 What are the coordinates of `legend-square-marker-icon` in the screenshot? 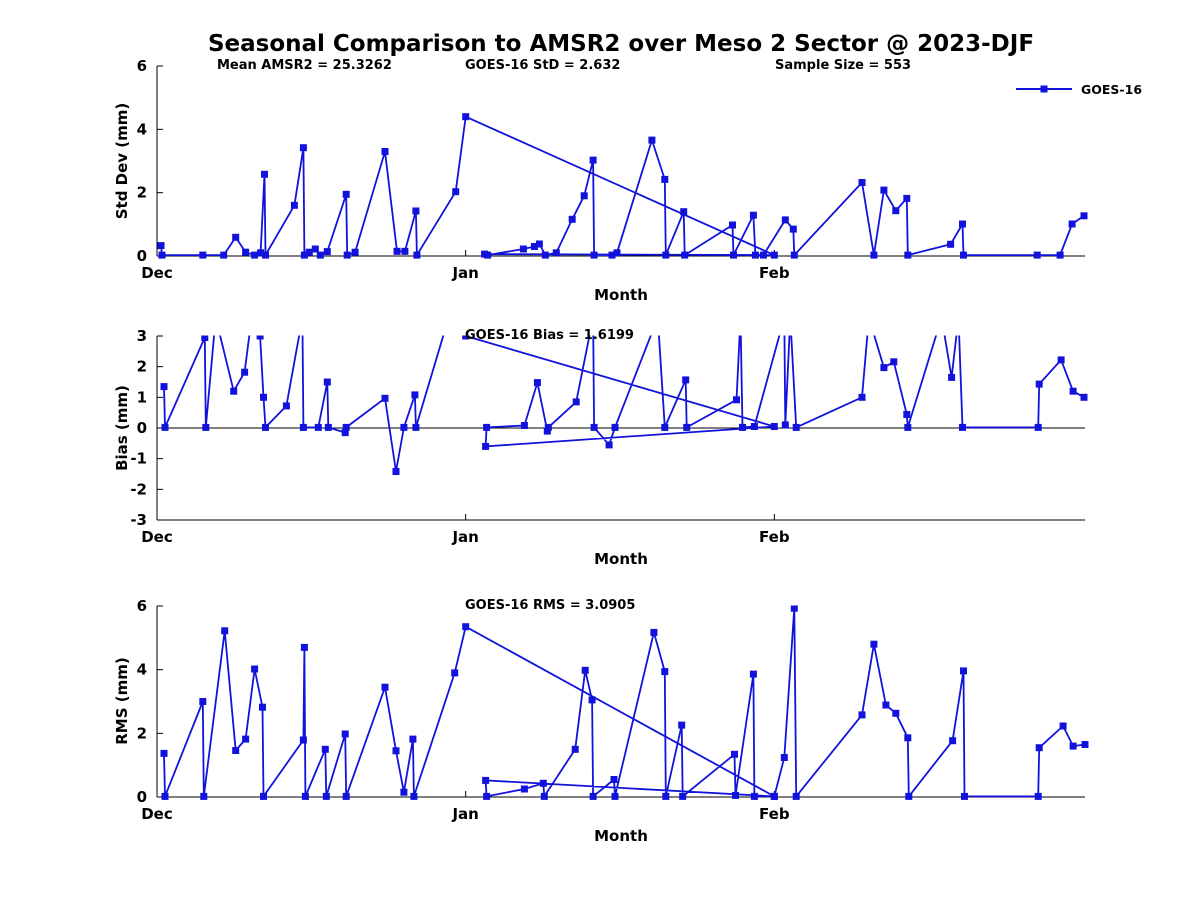 It's located at (1044, 89).